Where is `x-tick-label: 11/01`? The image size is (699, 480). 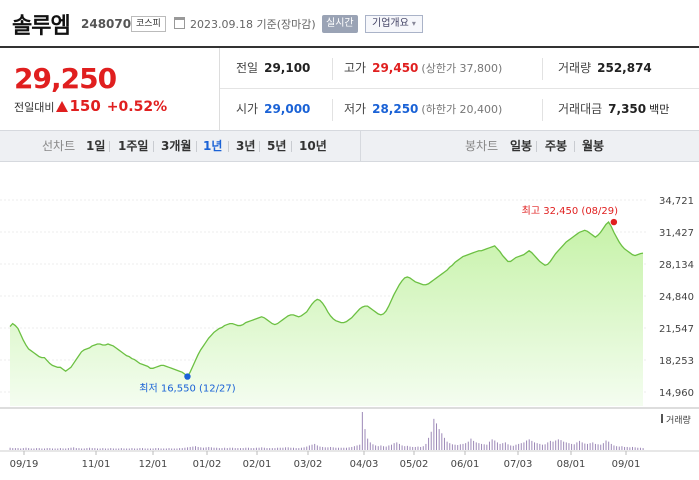
x-tick-label: 11/01 is located at coordinates (96, 464).